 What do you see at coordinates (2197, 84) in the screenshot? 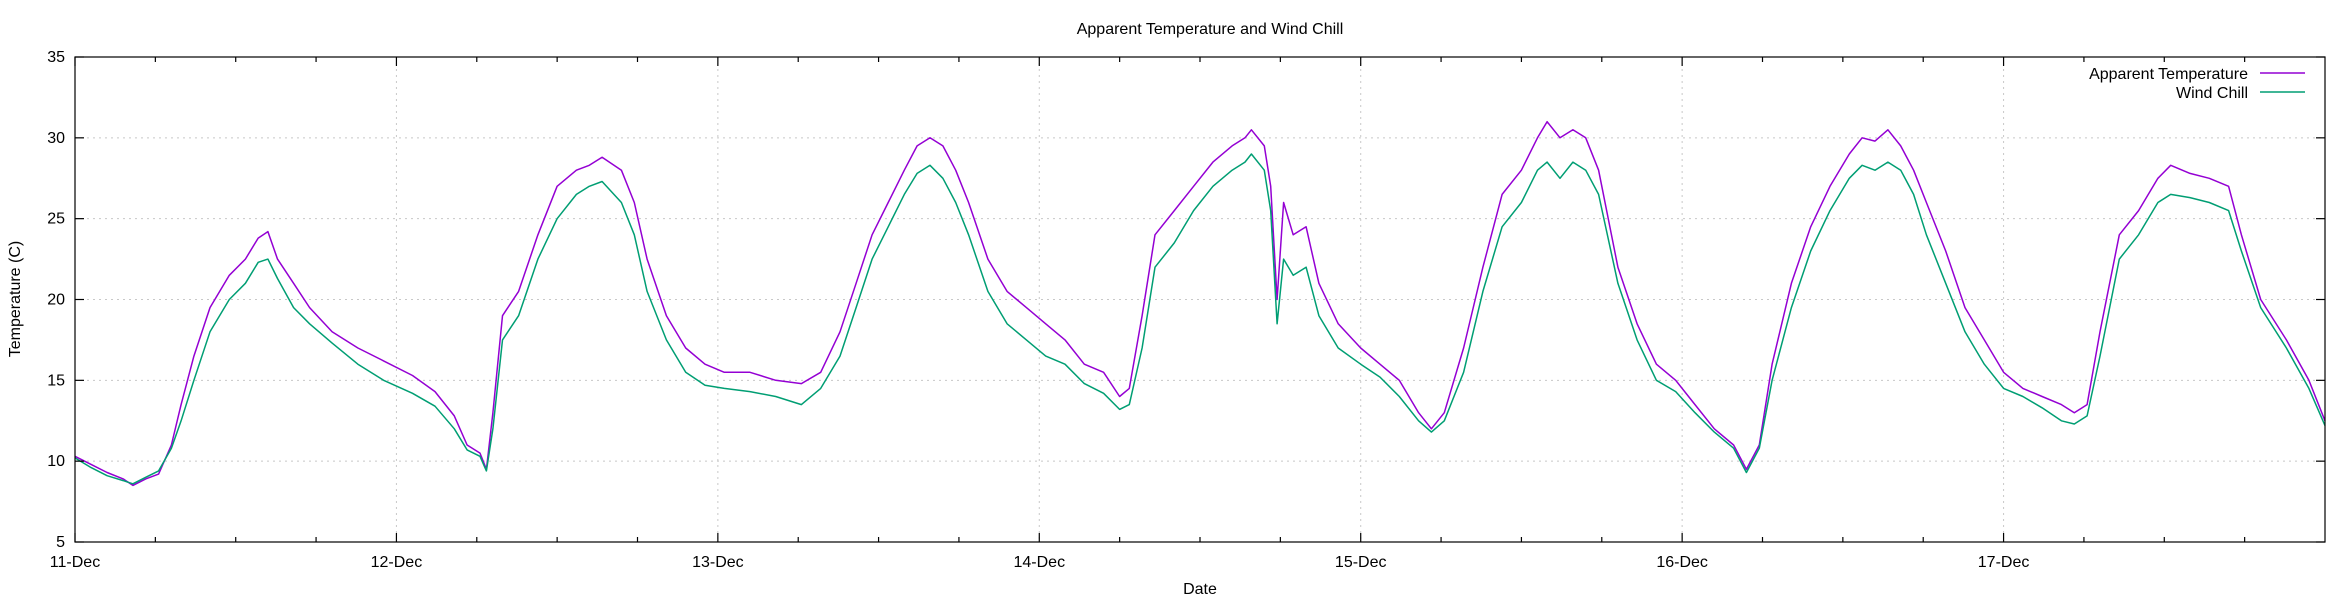
I see `legend: Apparent Temperature Wind Chill` at bounding box center [2197, 84].